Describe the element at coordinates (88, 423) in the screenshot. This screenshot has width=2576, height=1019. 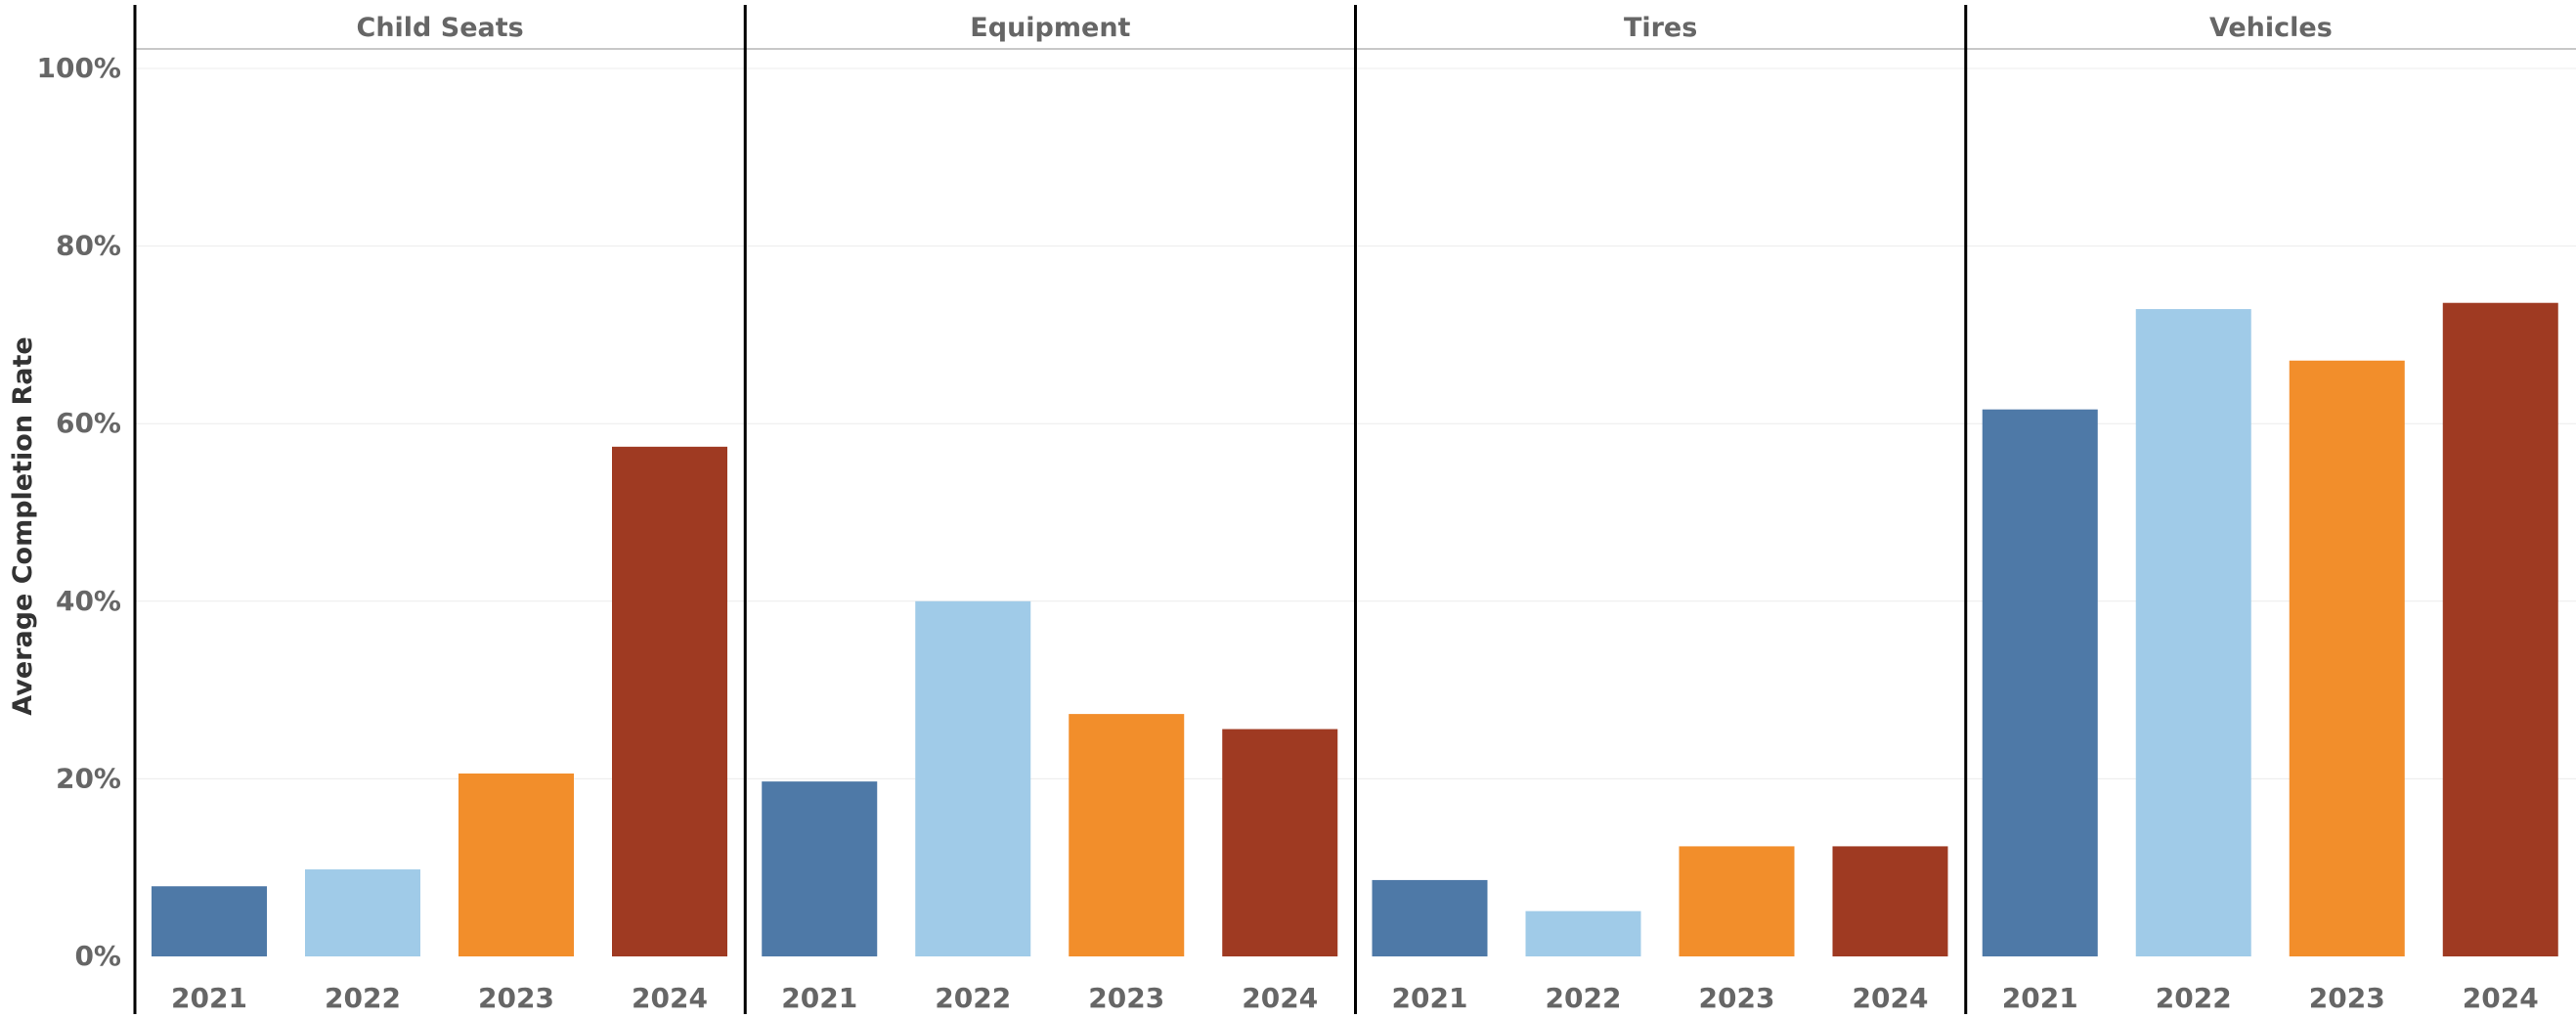
I see `y-tick-label: 60%` at that location.